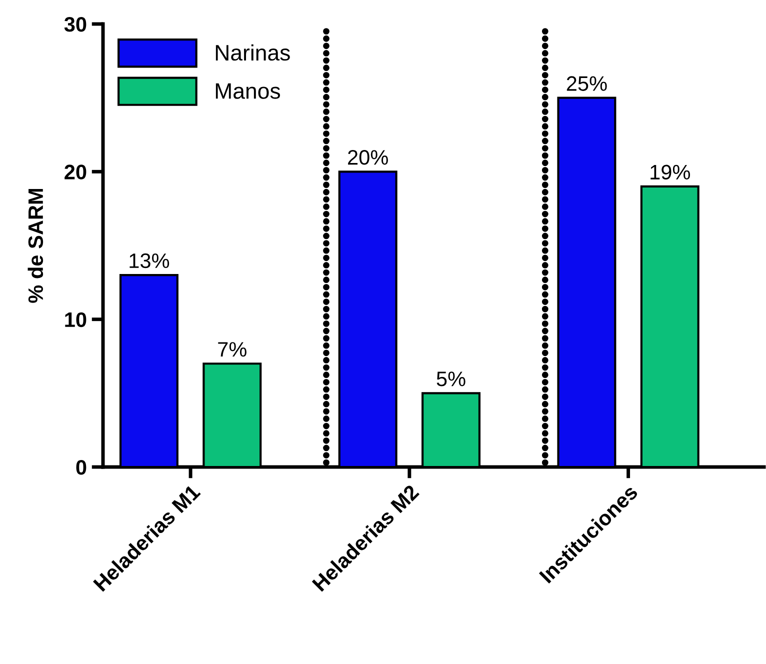  Describe the element at coordinates (451, 379) in the screenshot. I see `data-label: 5%` at that location.